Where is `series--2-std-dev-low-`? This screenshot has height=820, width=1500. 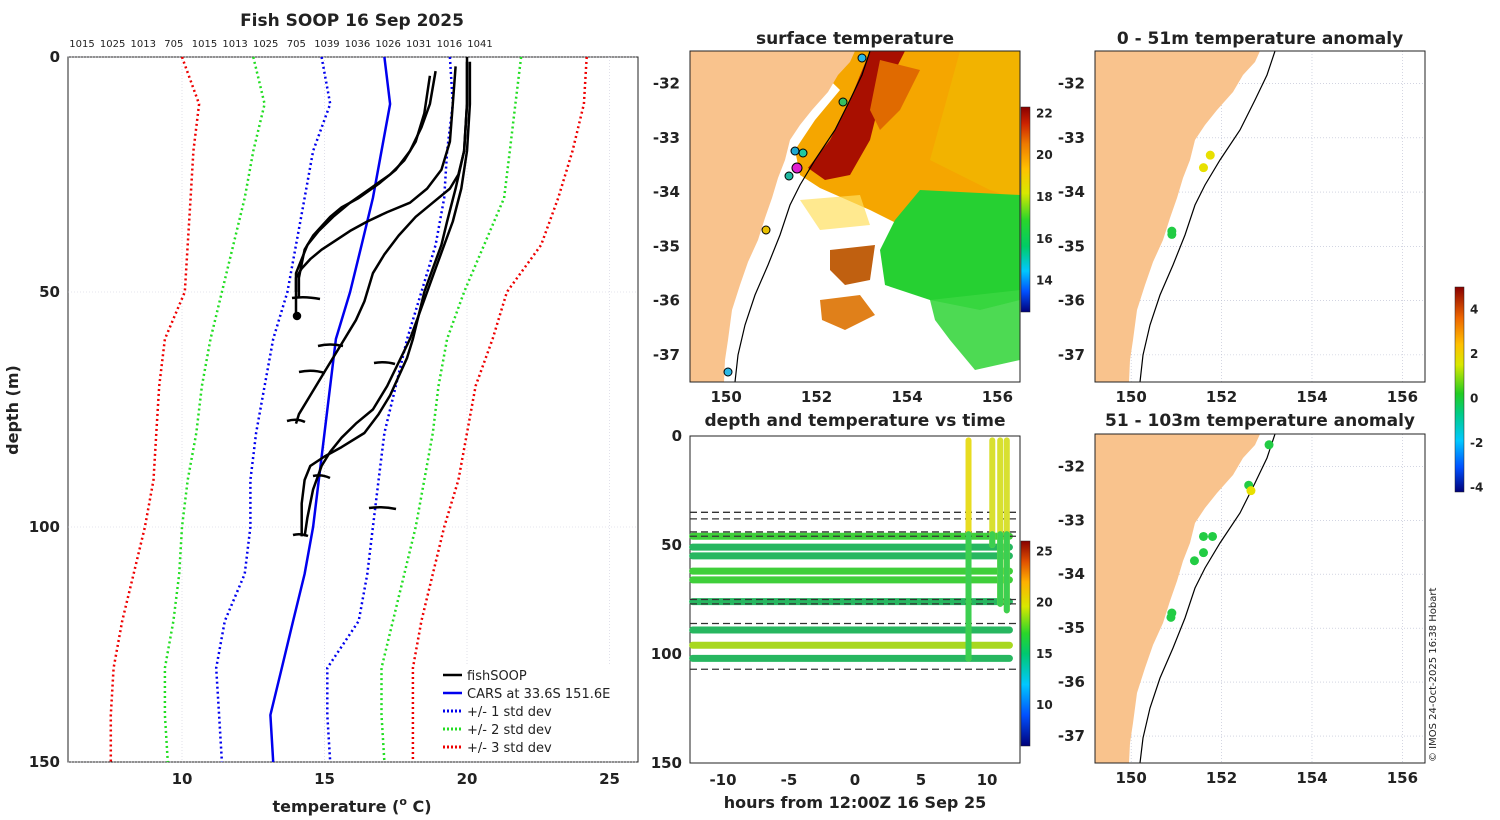 series--2-std-dev-low- is located at coordinates (214, 409).